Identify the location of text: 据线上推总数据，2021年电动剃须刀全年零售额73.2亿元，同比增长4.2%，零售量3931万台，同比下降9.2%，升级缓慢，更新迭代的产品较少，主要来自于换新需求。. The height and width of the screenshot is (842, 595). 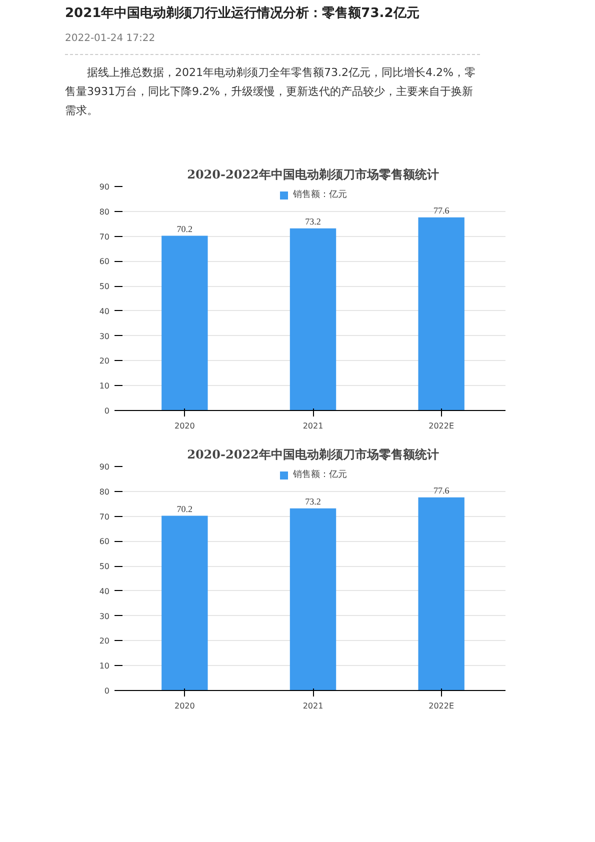
(270, 91).